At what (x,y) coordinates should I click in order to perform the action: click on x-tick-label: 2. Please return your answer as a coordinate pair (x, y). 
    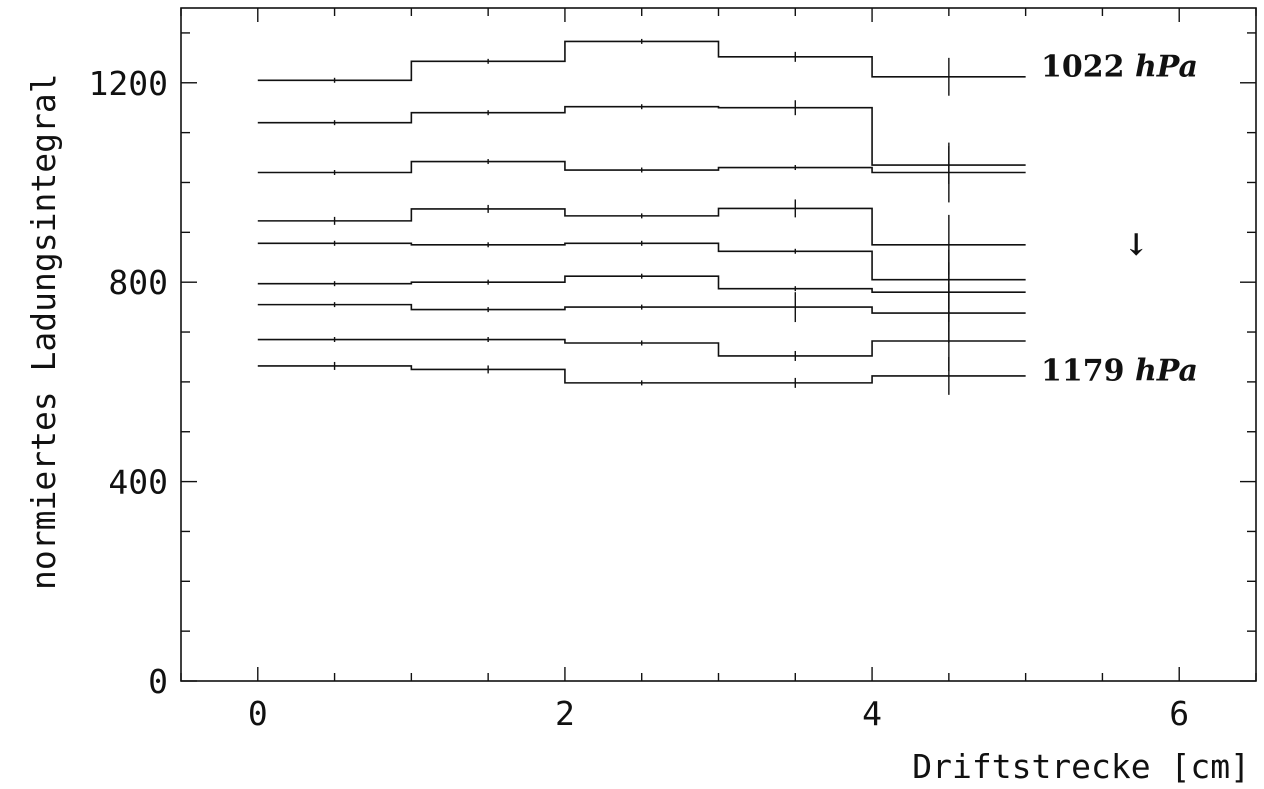
    Looking at the image, I should click on (565, 713).